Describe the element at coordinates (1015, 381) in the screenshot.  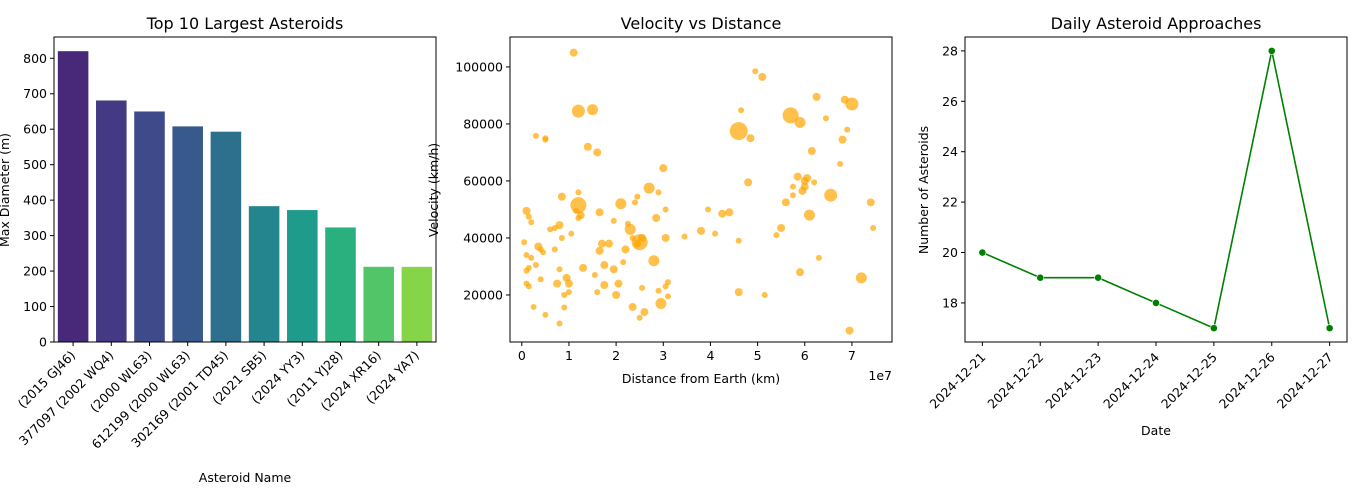
I see `x-tick-label: 2024-12-22` at that location.